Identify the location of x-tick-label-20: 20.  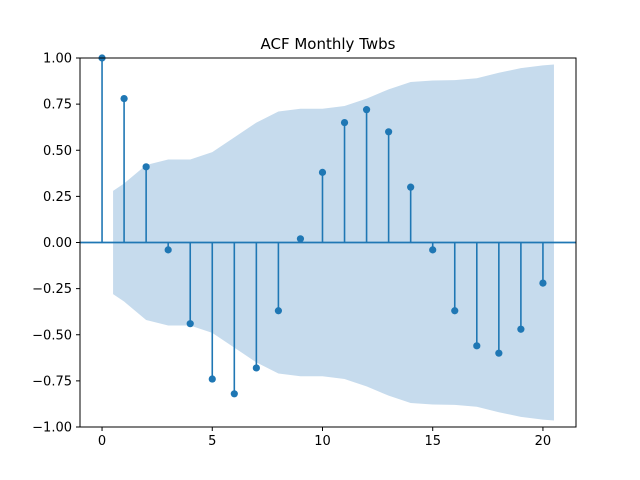
(543, 441).